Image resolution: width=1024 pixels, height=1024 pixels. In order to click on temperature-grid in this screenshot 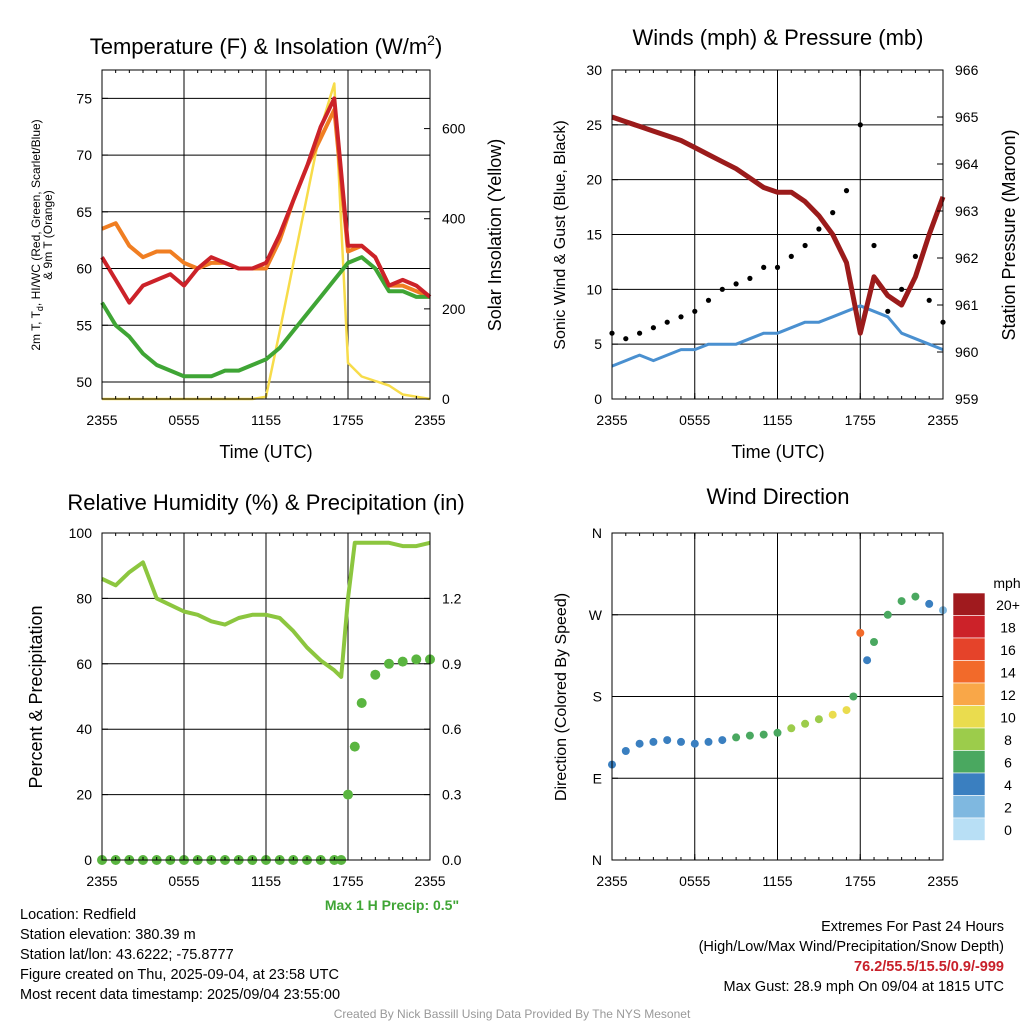, I will do `click(266, 234)`.